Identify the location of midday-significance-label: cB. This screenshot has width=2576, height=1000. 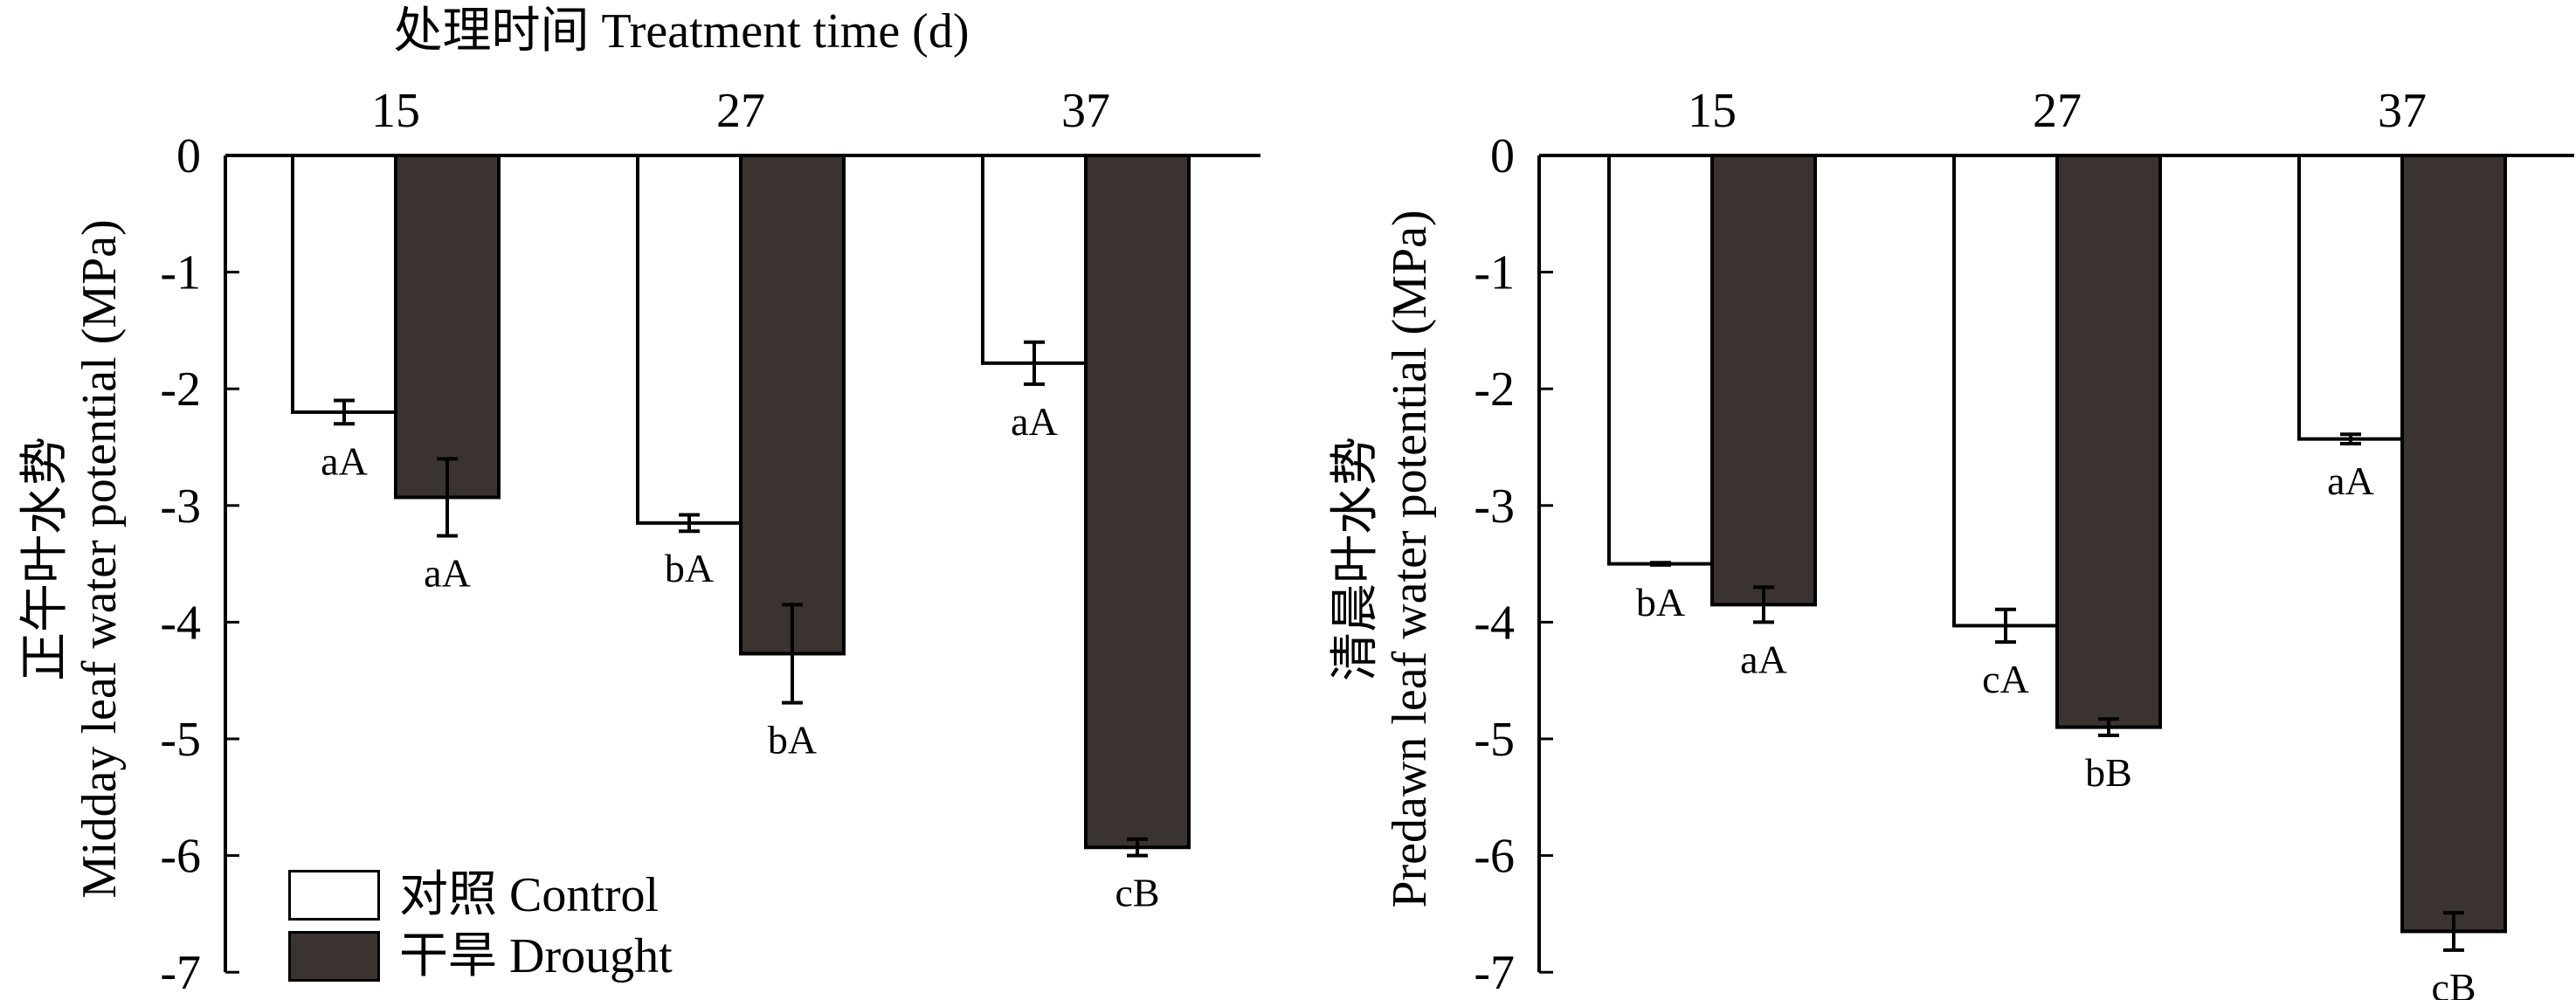
(1137, 893).